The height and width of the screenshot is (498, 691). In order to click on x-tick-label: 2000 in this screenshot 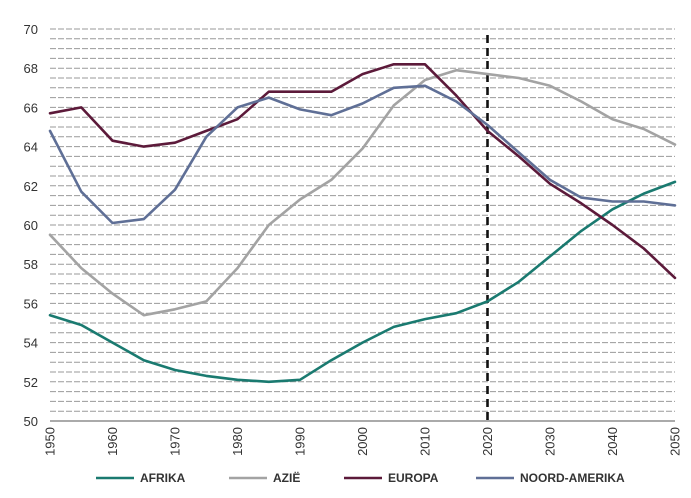, I will do `click(362, 441)`.